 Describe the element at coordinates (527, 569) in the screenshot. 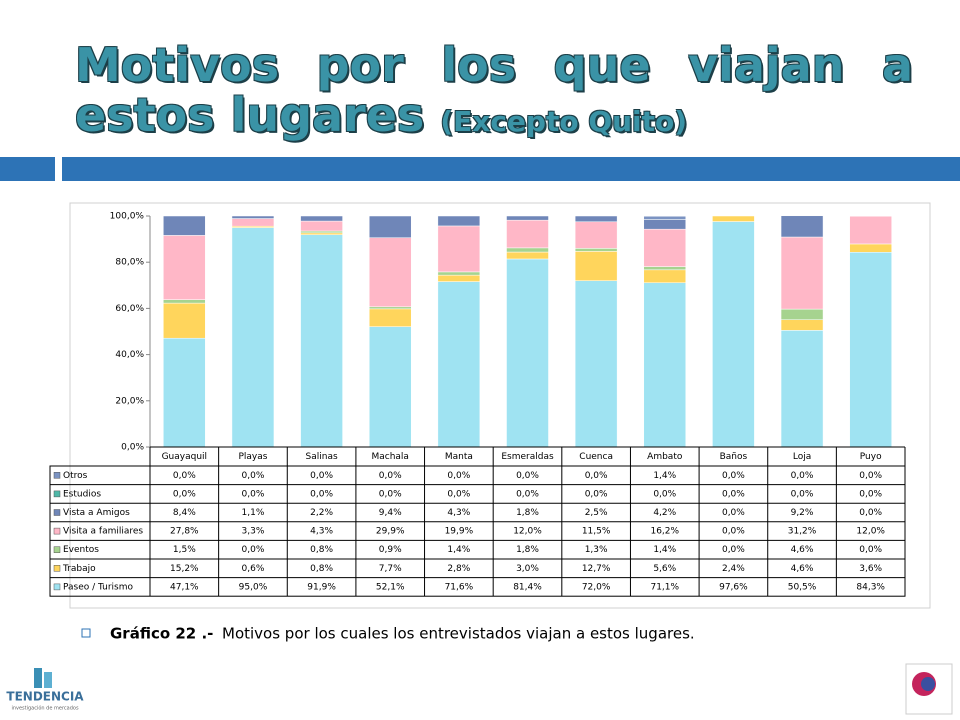

I see `value-label: 3,0%` at that location.